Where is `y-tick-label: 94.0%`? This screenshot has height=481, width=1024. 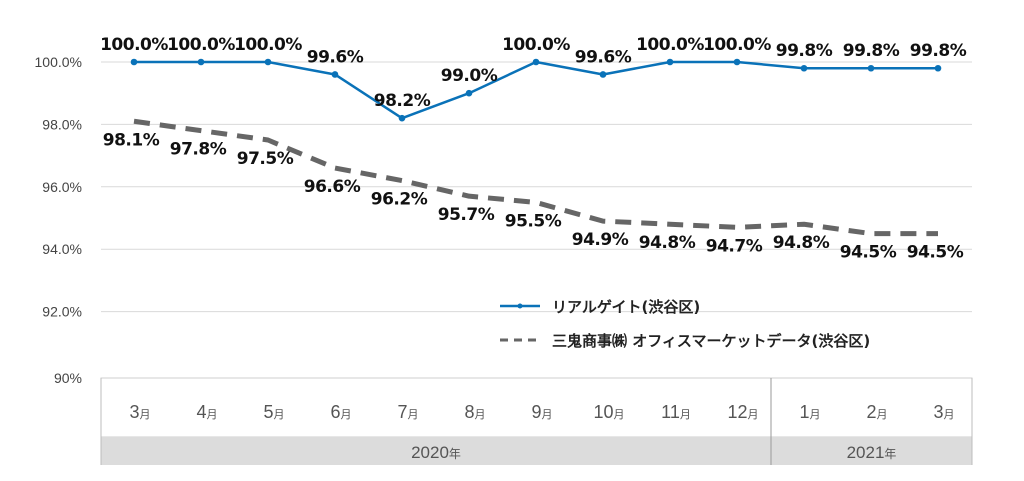
y-tick-label: 94.0% is located at coordinates (62, 249).